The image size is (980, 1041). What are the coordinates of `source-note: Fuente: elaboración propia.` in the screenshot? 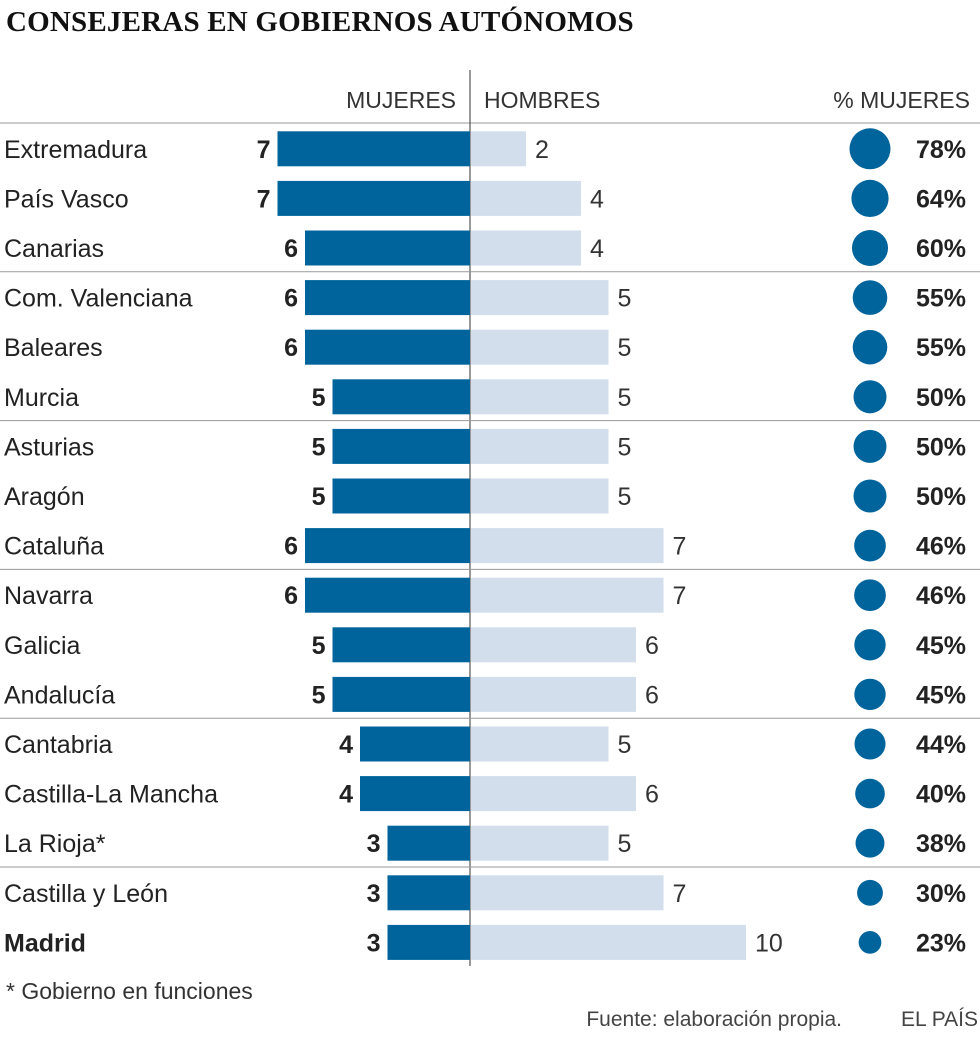 It's located at (714, 1019).